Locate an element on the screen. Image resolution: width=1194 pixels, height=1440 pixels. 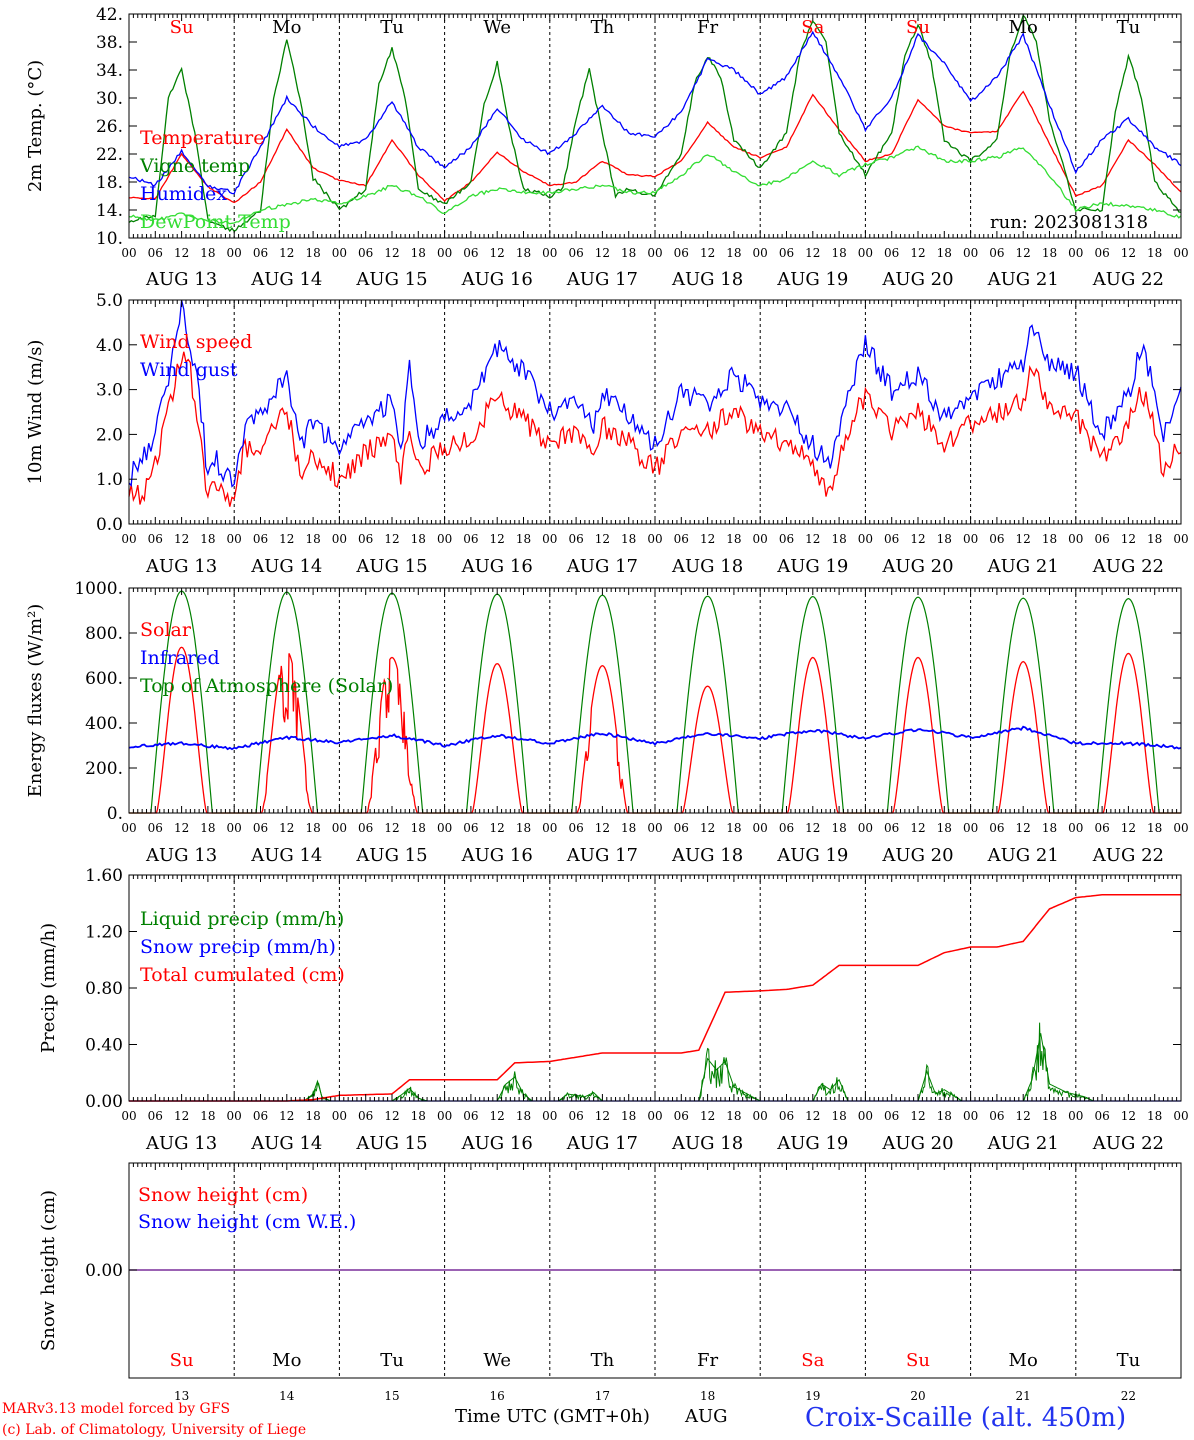
footer-model-line: MARv3.13 model forced by GFS is located at coordinates (116, 1409).